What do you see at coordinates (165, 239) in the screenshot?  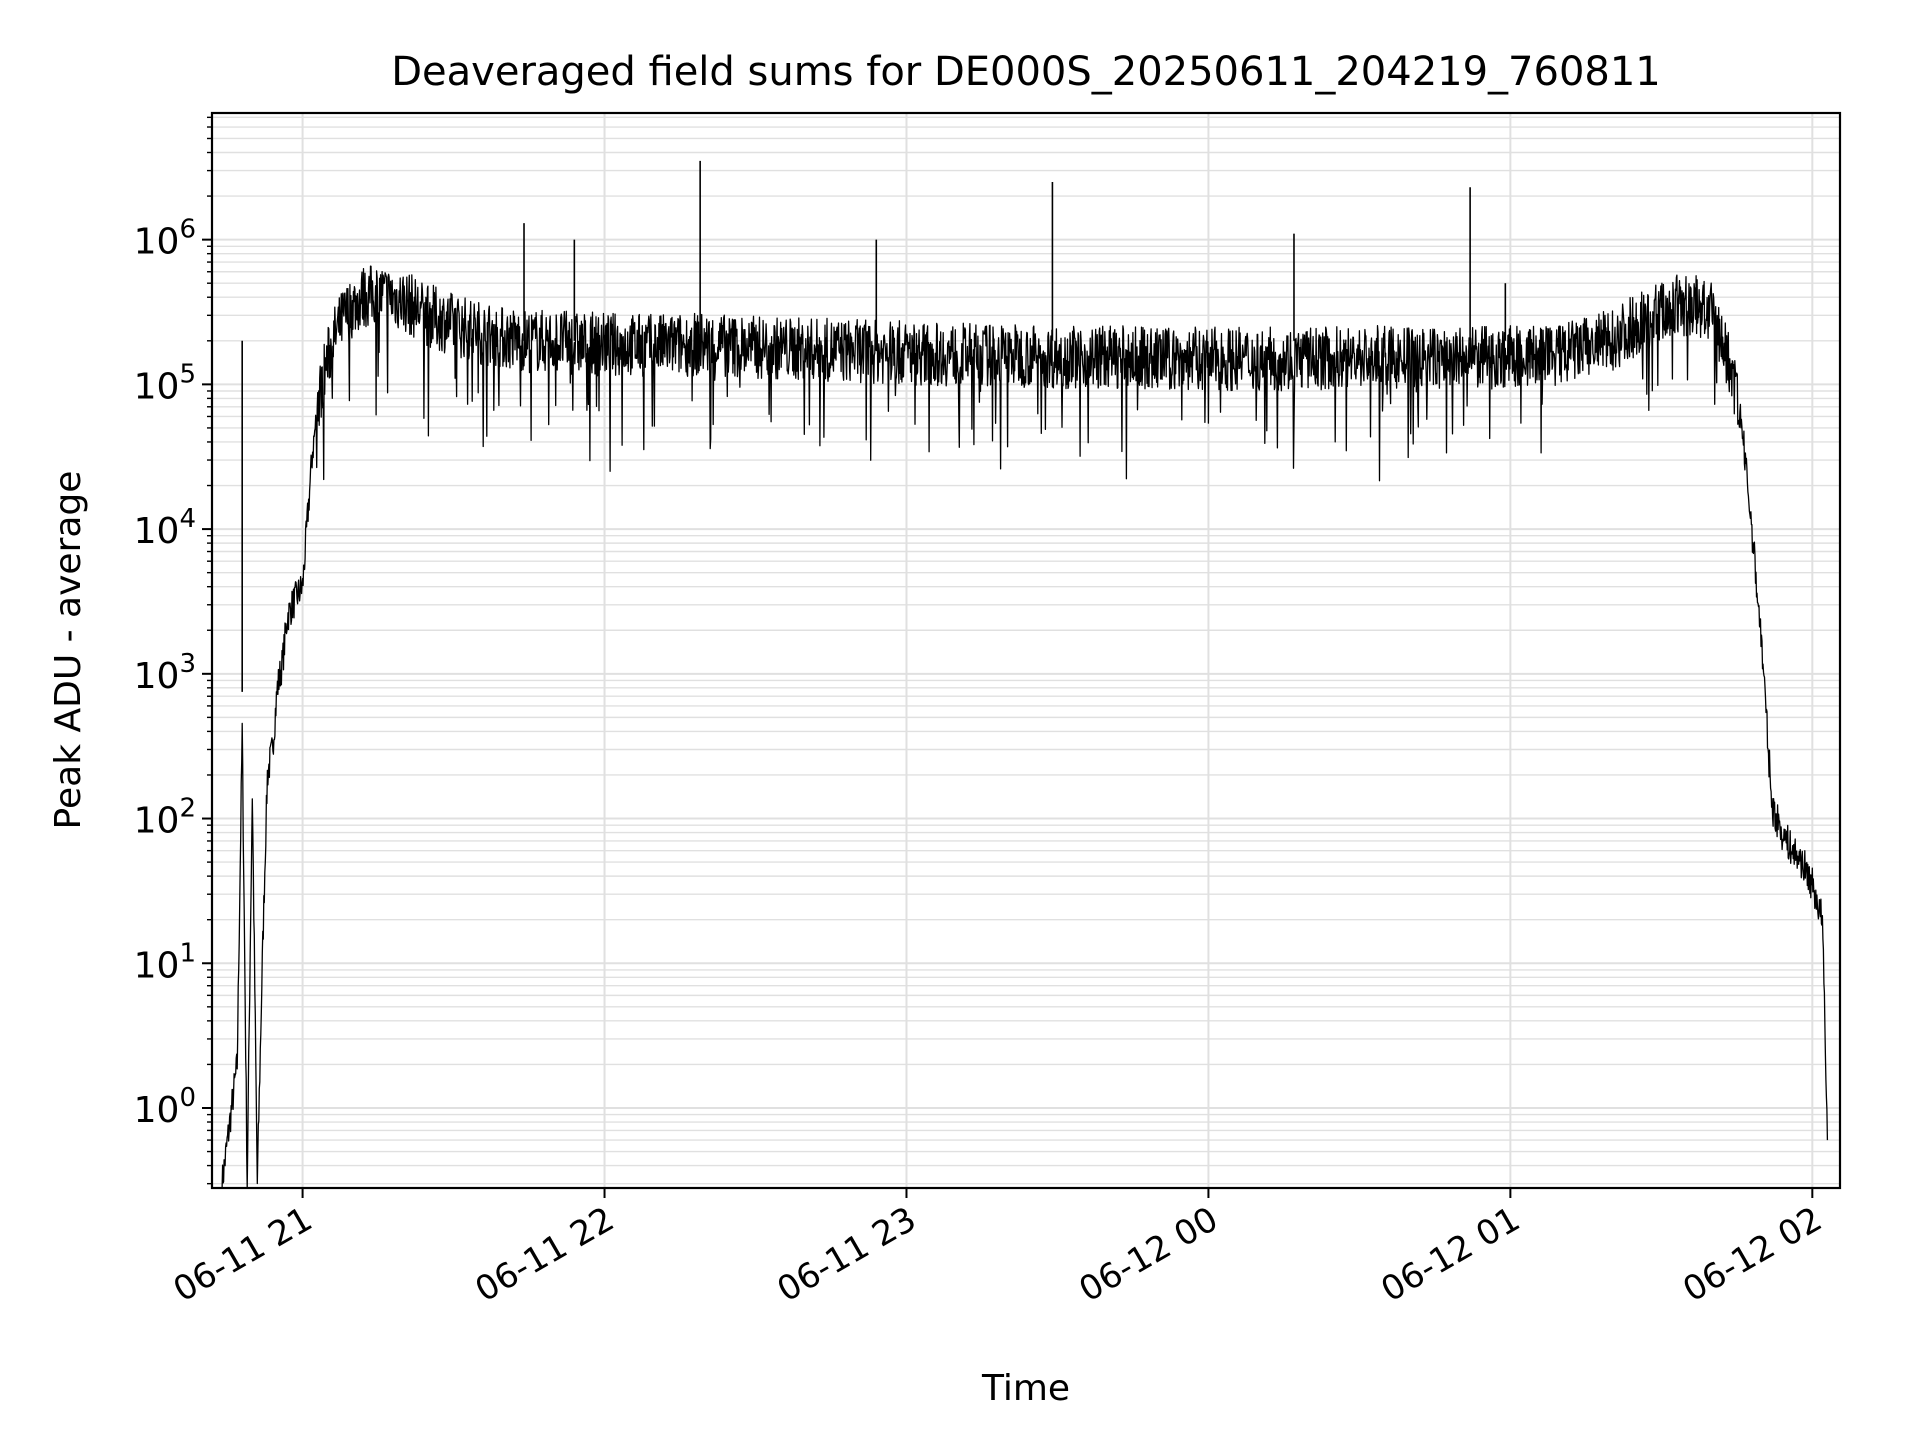 I see `y-tick-label: 10⁶` at bounding box center [165, 239].